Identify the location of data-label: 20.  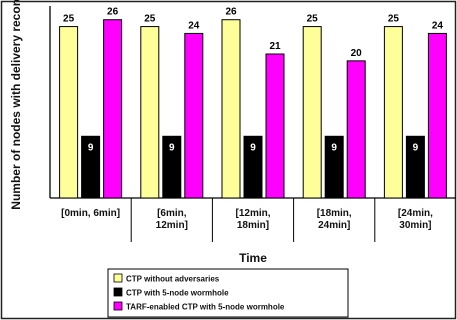
(357, 53).